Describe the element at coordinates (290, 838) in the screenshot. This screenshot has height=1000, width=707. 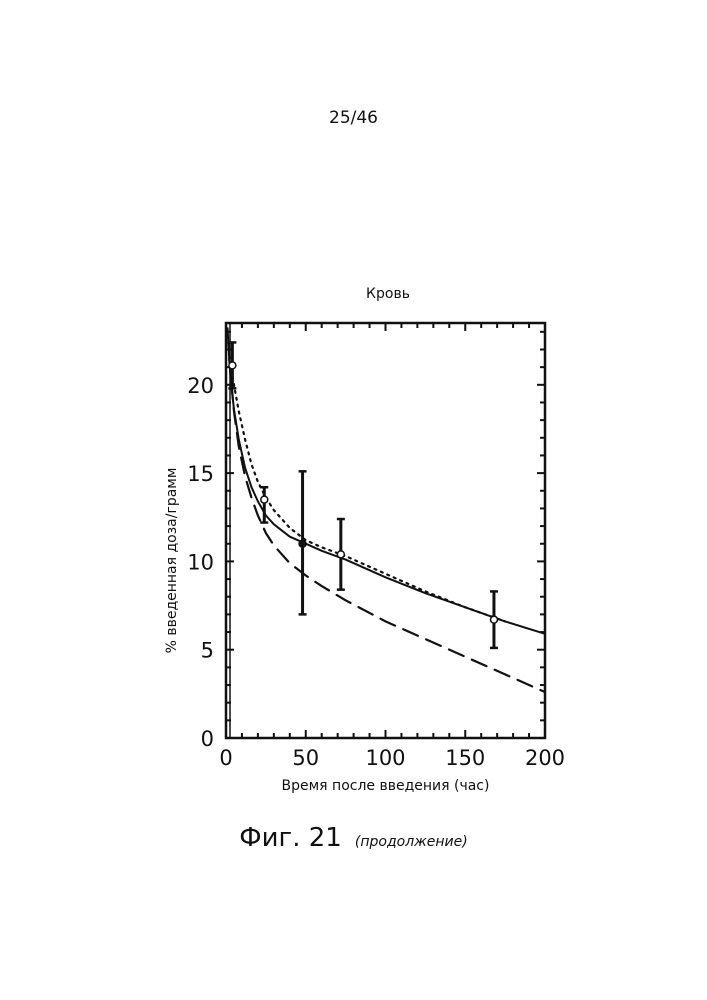
I see `figure-label: Фиг. 21` at that location.